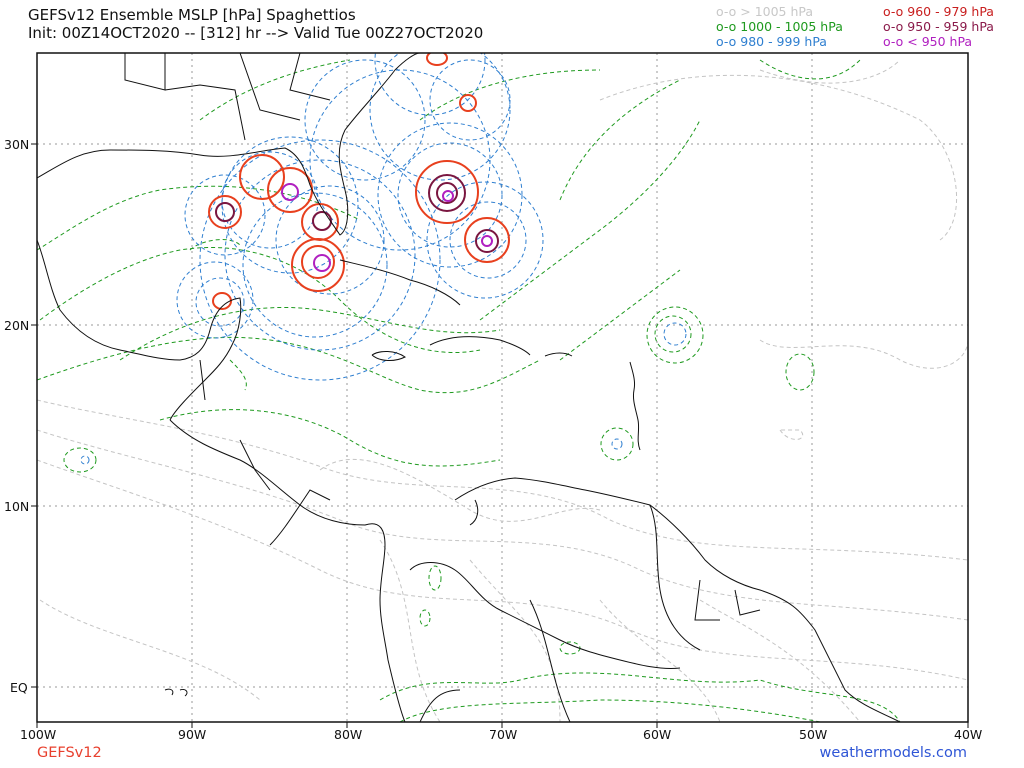 Image resolution: width=1024 pixels, height=768 pixels. I want to click on lat-label: 10N, so click(17, 506).